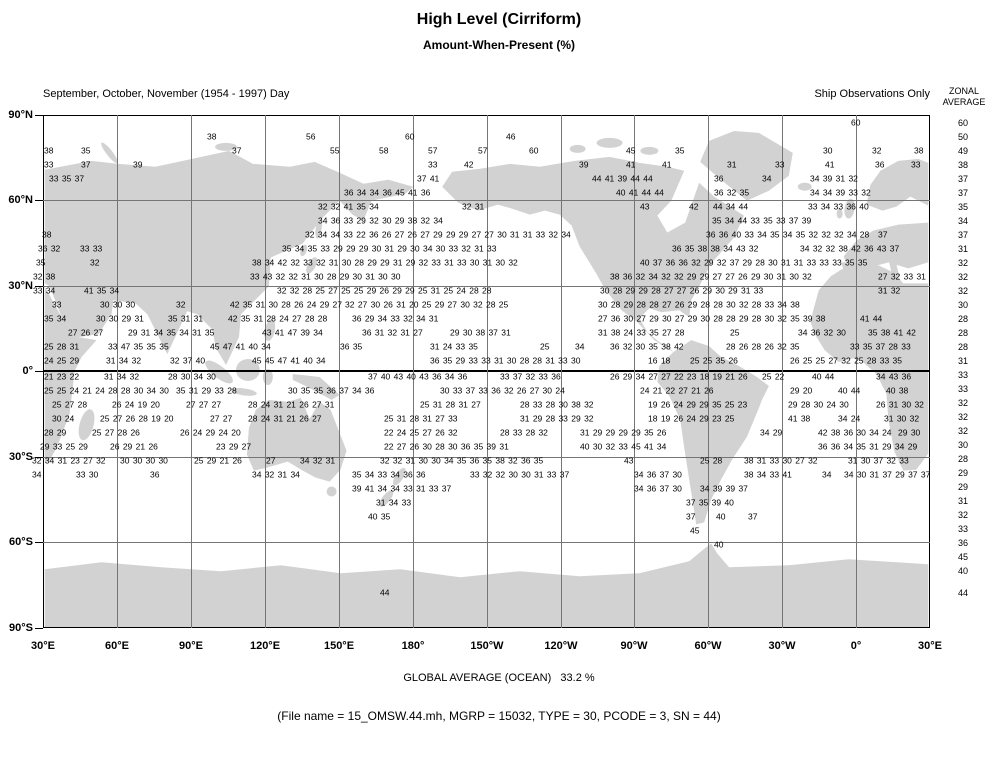  I want to click on island-borneo, so click(247, 370).